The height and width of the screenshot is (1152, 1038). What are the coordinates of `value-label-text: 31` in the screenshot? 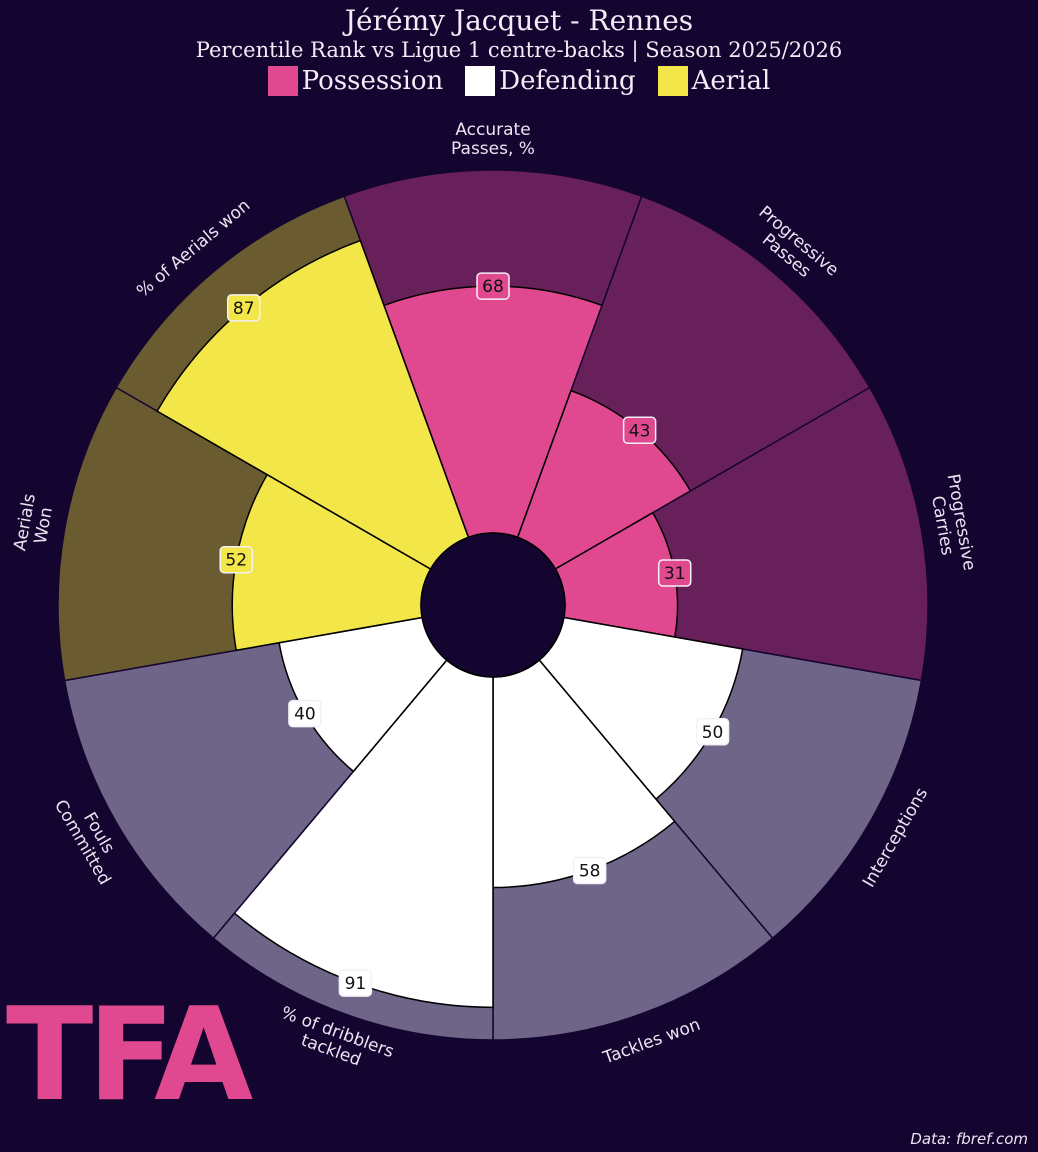 It's located at (675, 574).